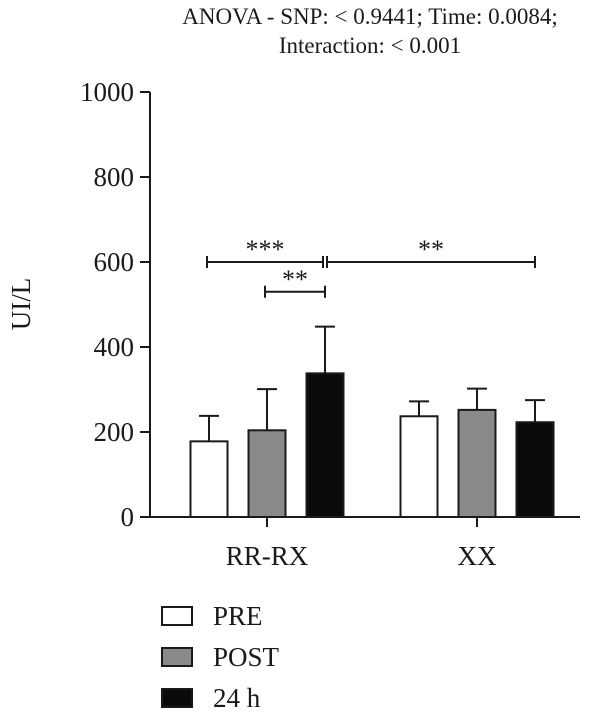 This screenshot has width=600, height=724. I want to click on error-bars, so click(372, 383).